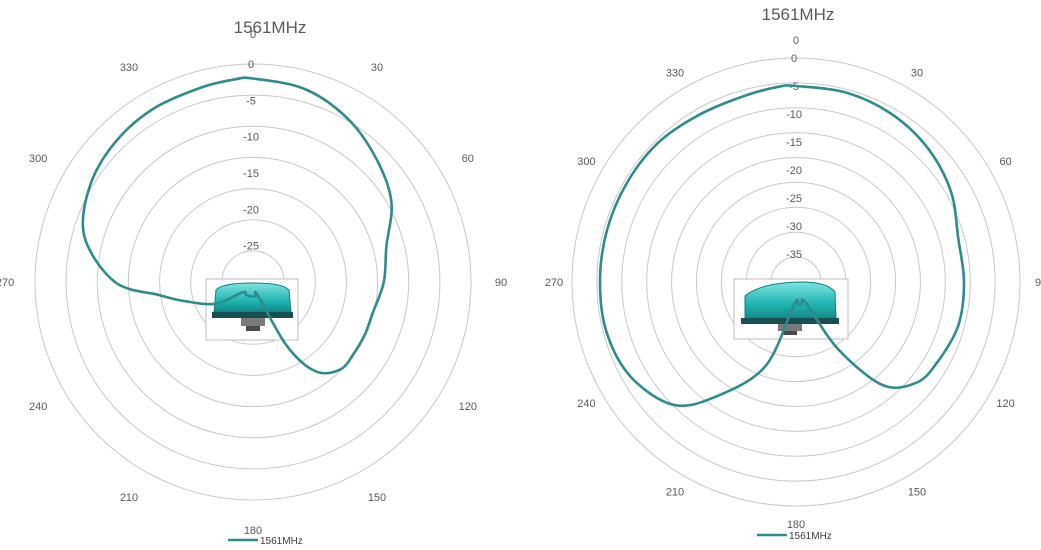  What do you see at coordinates (251, 101) in the screenshot?
I see `radial-tick-label: -5` at bounding box center [251, 101].